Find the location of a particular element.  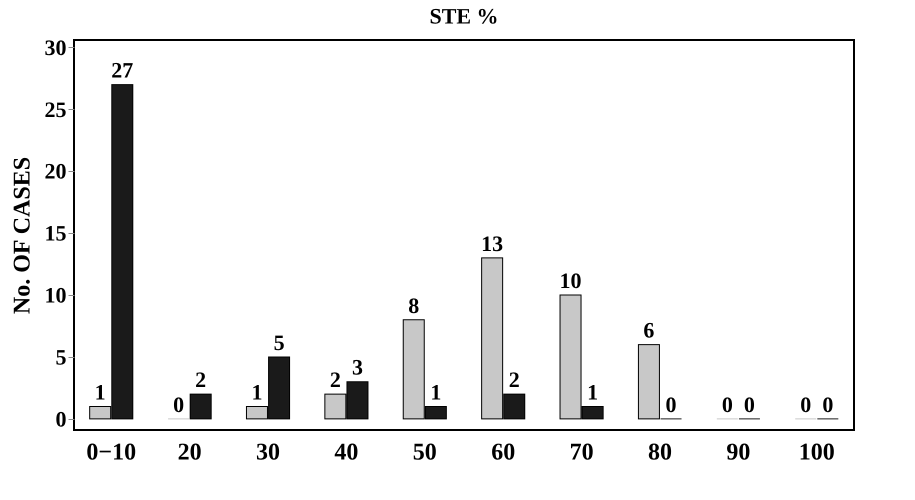

data-label: 27 is located at coordinates (122, 70).